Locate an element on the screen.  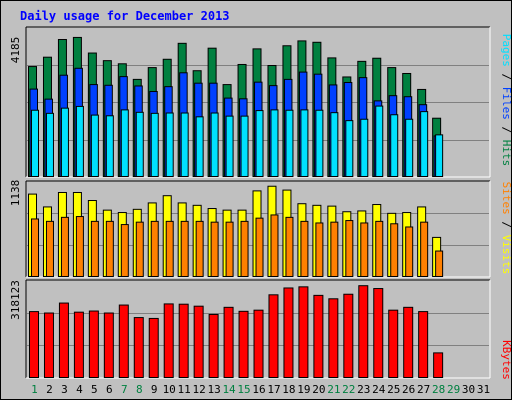
day-label-8: 8 is located at coordinates (139, 389).